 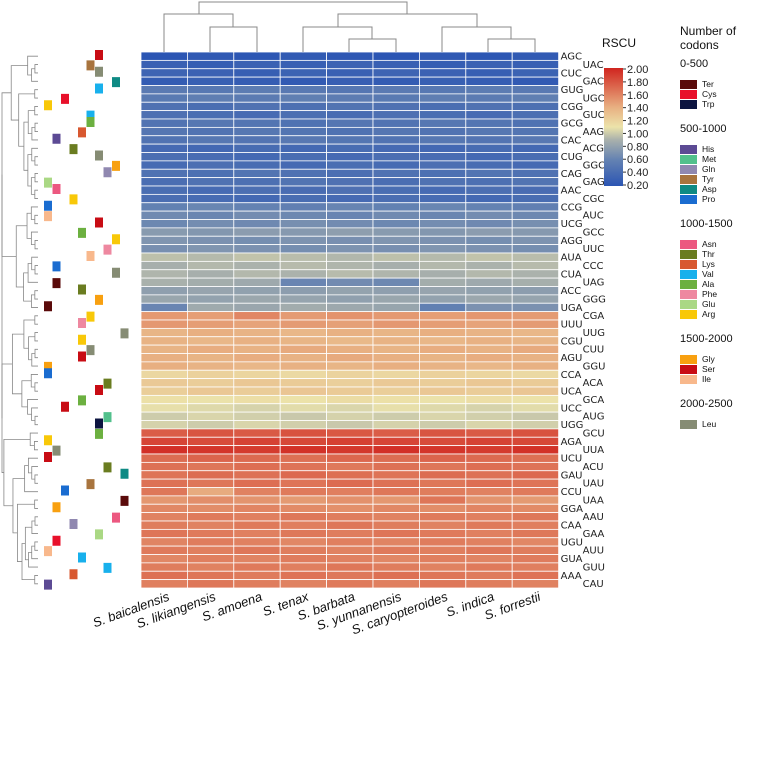 What do you see at coordinates (593, 216) in the screenshot?
I see `row-label: AUC` at bounding box center [593, 216].